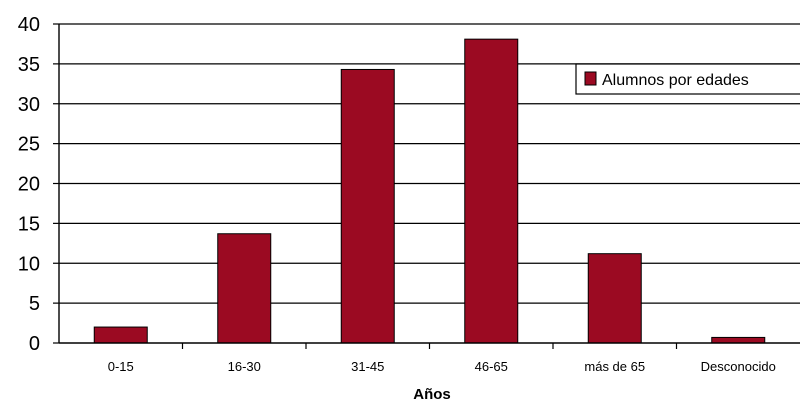  Describe the element at coordinates (614, 298) in the screenshot. I see `bar-más-de-65` at that location.